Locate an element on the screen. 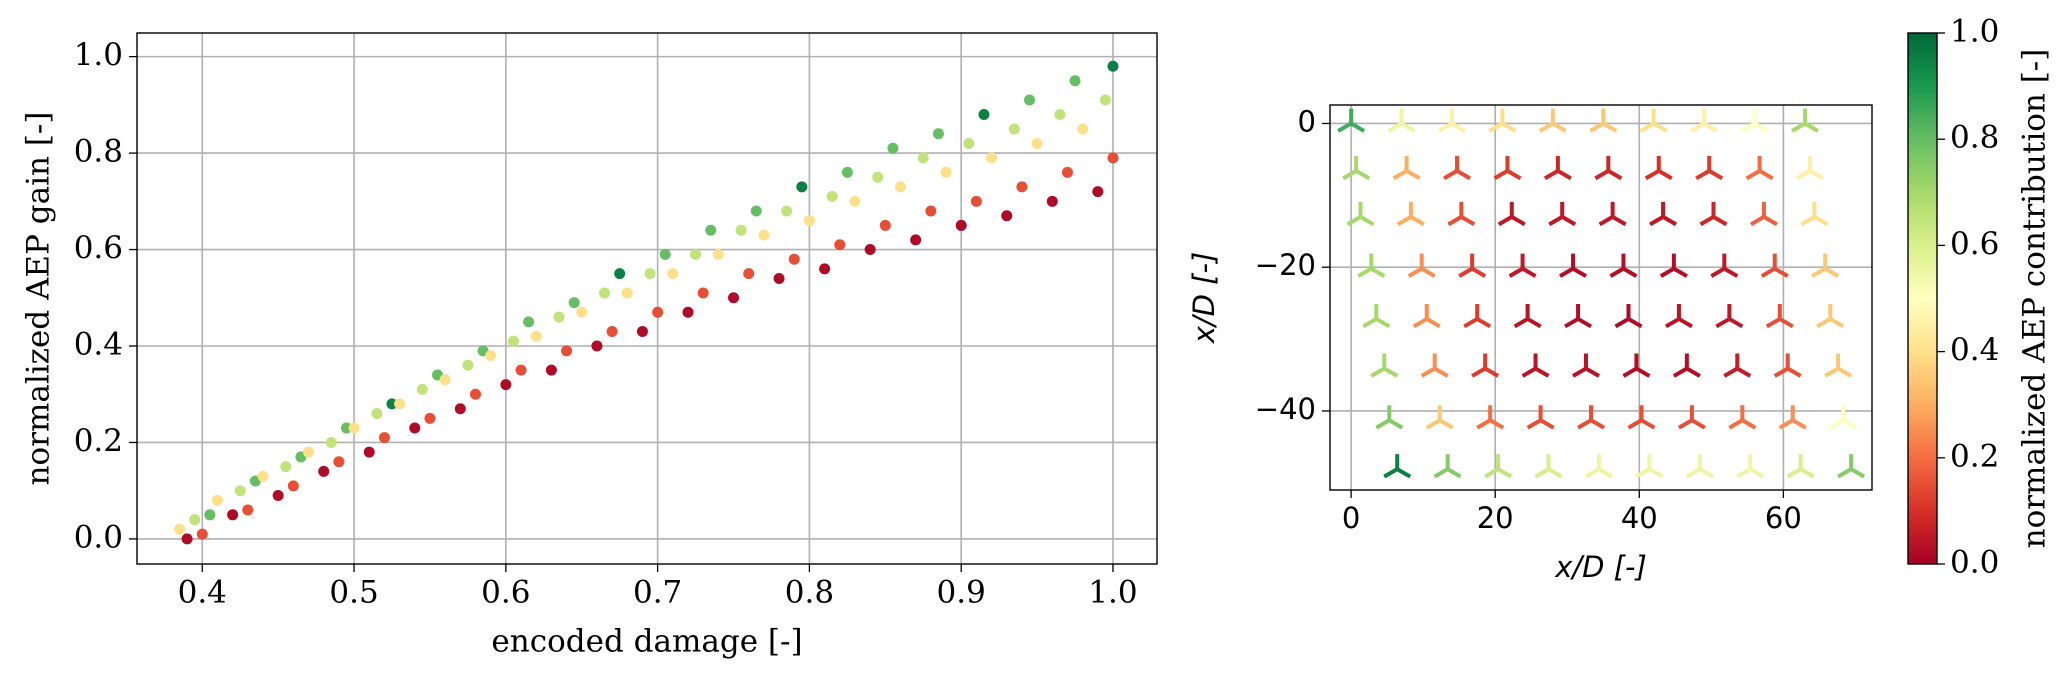 The image size is (2067, 674). x-tick-label: 0.7 is located at coordinates (657, 593).